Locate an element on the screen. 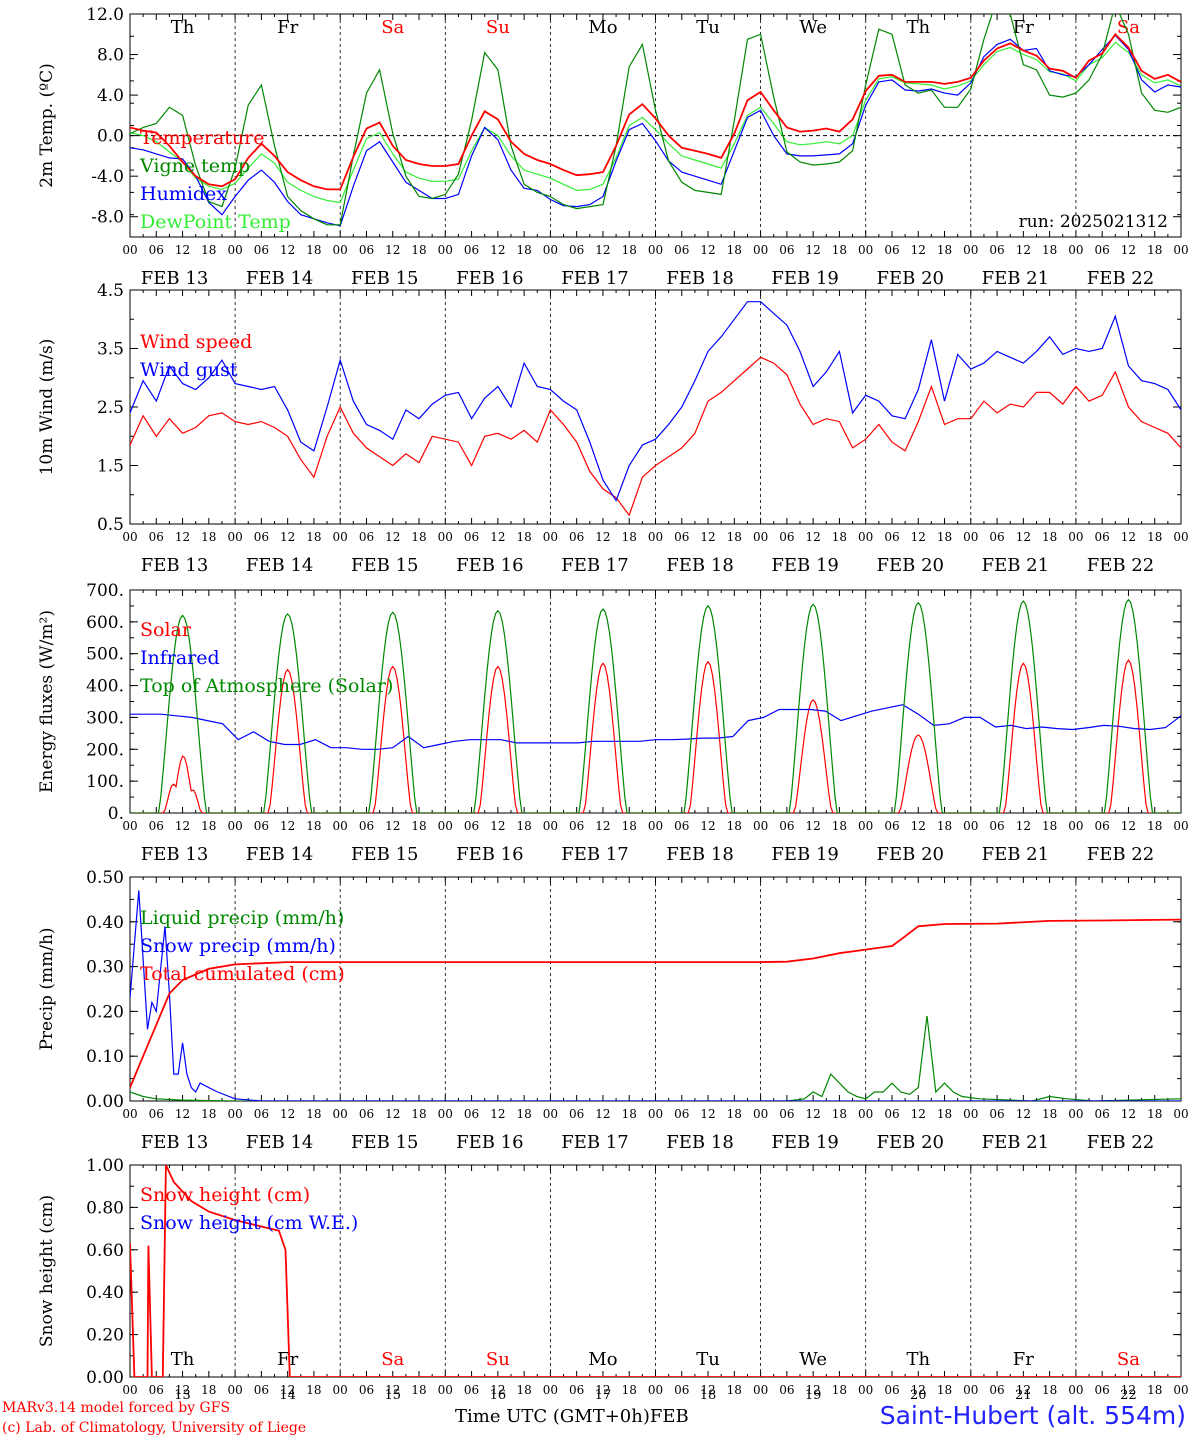 The height and width of the screenshot is (1445, 1194). y-tick-label: 0.0 is located at coordinates (110, 137).